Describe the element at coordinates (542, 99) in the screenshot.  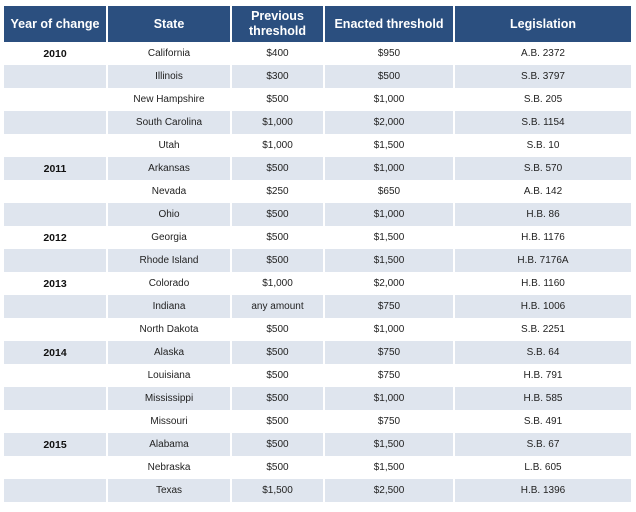
I see `cell-legislation: S.B. 205` at that location.